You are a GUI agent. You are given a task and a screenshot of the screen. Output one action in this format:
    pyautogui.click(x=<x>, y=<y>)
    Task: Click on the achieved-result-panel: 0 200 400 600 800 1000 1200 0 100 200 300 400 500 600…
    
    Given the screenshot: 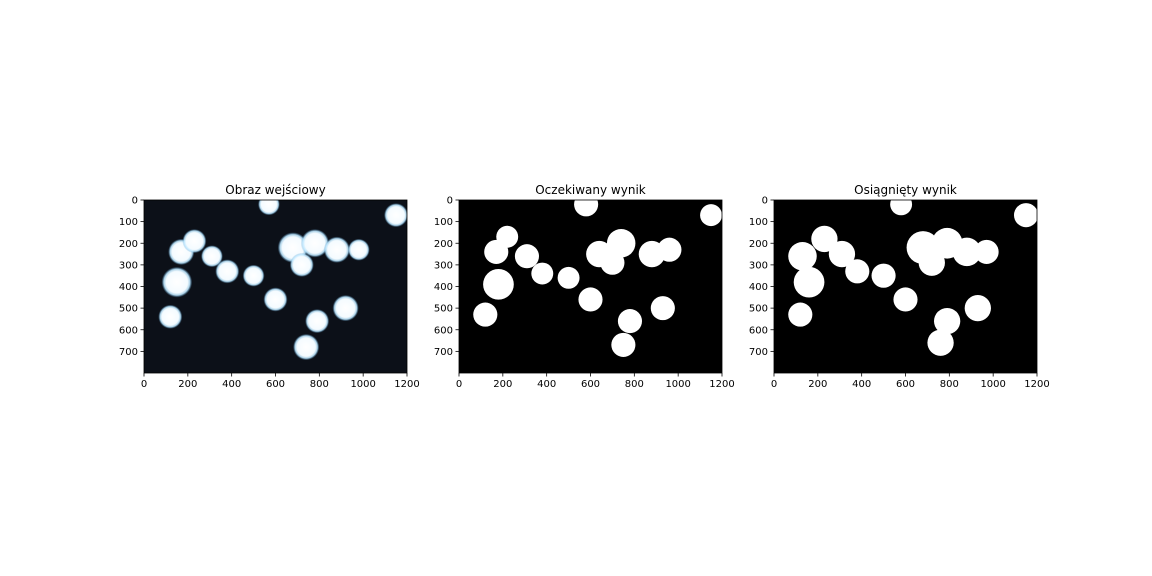 What is the action you would take?
    pyautogui.click(x=899, y=286)
    